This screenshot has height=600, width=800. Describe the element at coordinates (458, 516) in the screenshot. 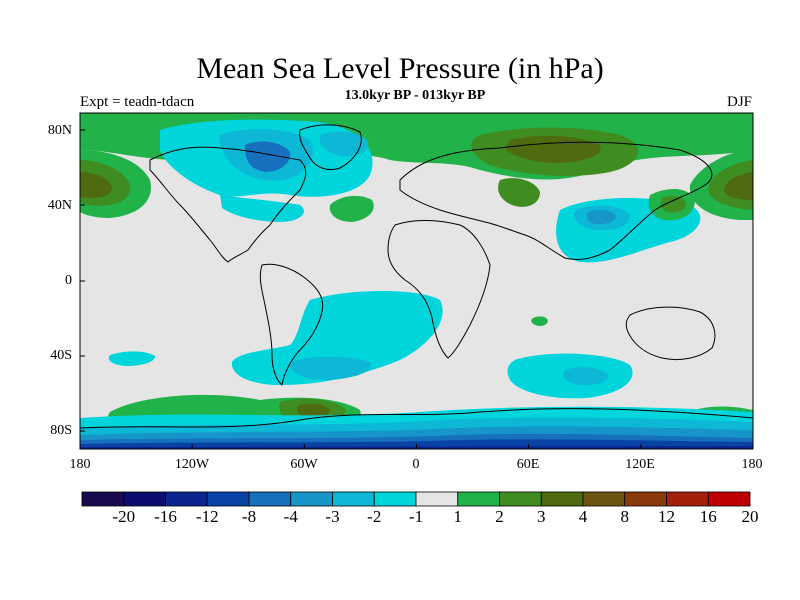

I see `colorbar-tick-label: 1` at that location.